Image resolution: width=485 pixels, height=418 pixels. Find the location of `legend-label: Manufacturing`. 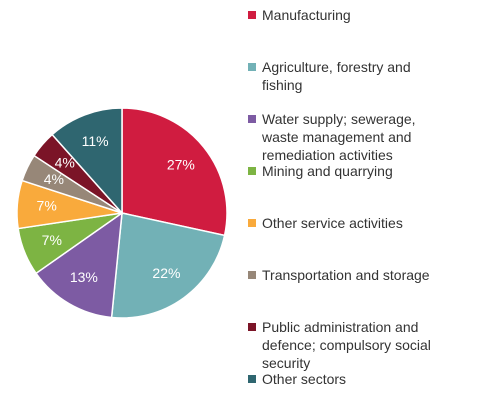

legend-label: Manufacturing is located at coordinates (306, 15).